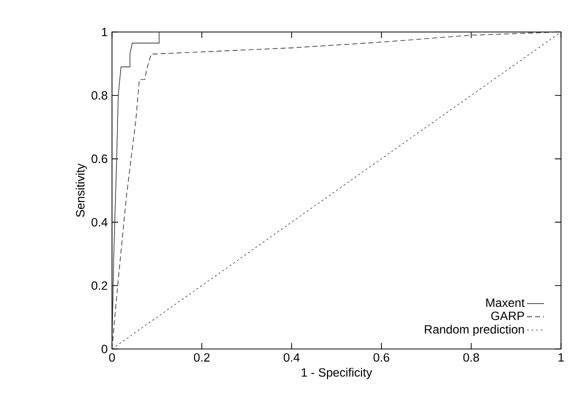 The height and width of the screenshot is (406, 571). I want to click on x-tick-label: 0, so click(112, 357).